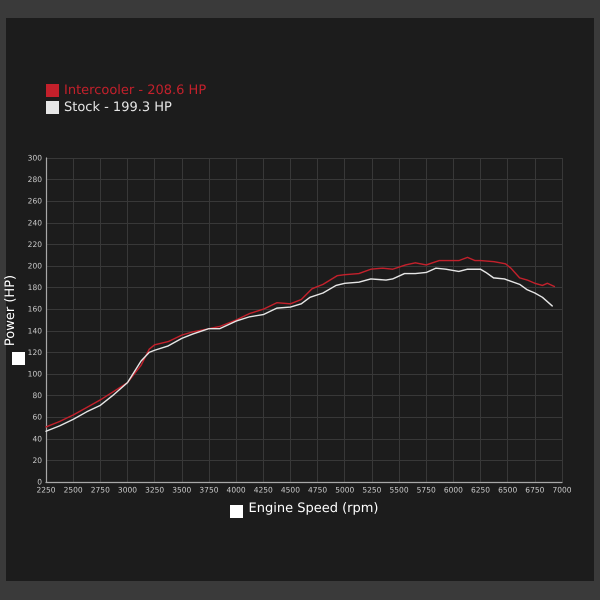  Describe the element at coordinates (135, 90) in the screenshot. I see `legend-label: Intercooler - 208.6 HP` at that location.